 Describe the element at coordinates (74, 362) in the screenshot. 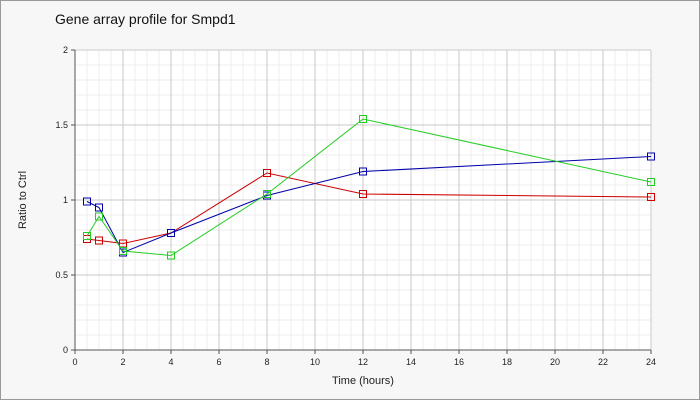

I see `x-tick-label: 0` at that location.